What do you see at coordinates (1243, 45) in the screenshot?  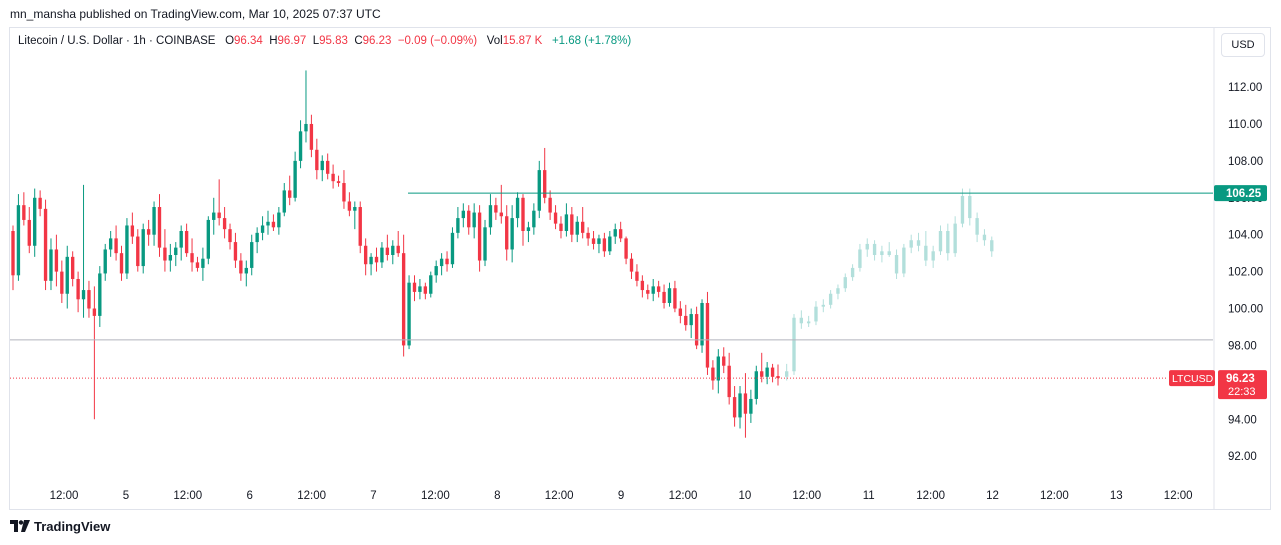 I see `currency-button: USD` at bounding box center [1243, 45].